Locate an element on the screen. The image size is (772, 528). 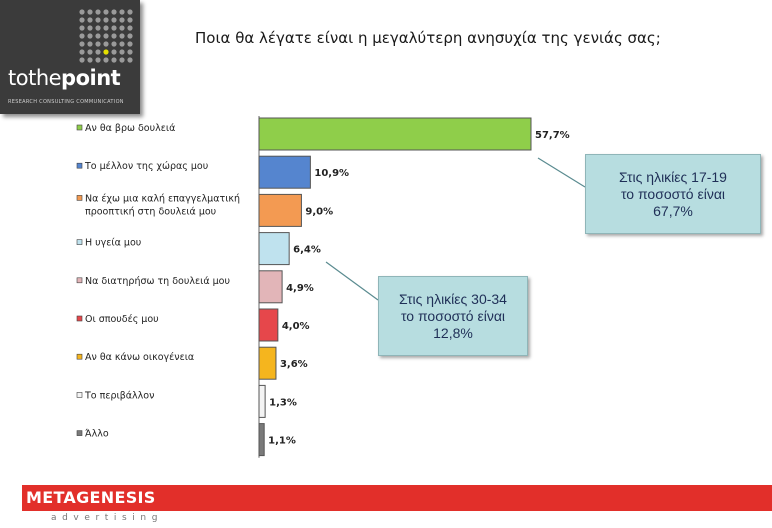
category-label: Να διατηρήσω τη δουλειά μου is located at coordinates (157, 281).